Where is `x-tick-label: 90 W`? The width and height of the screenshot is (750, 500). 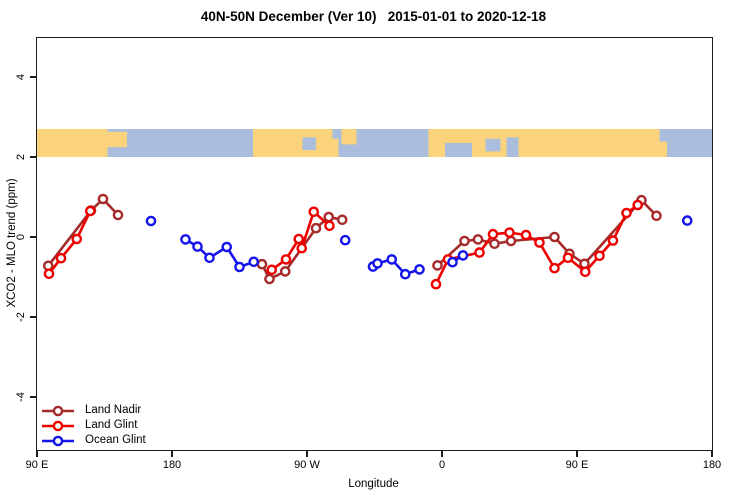 x-tick-label: 90 W is located at coordinates (307, 465).